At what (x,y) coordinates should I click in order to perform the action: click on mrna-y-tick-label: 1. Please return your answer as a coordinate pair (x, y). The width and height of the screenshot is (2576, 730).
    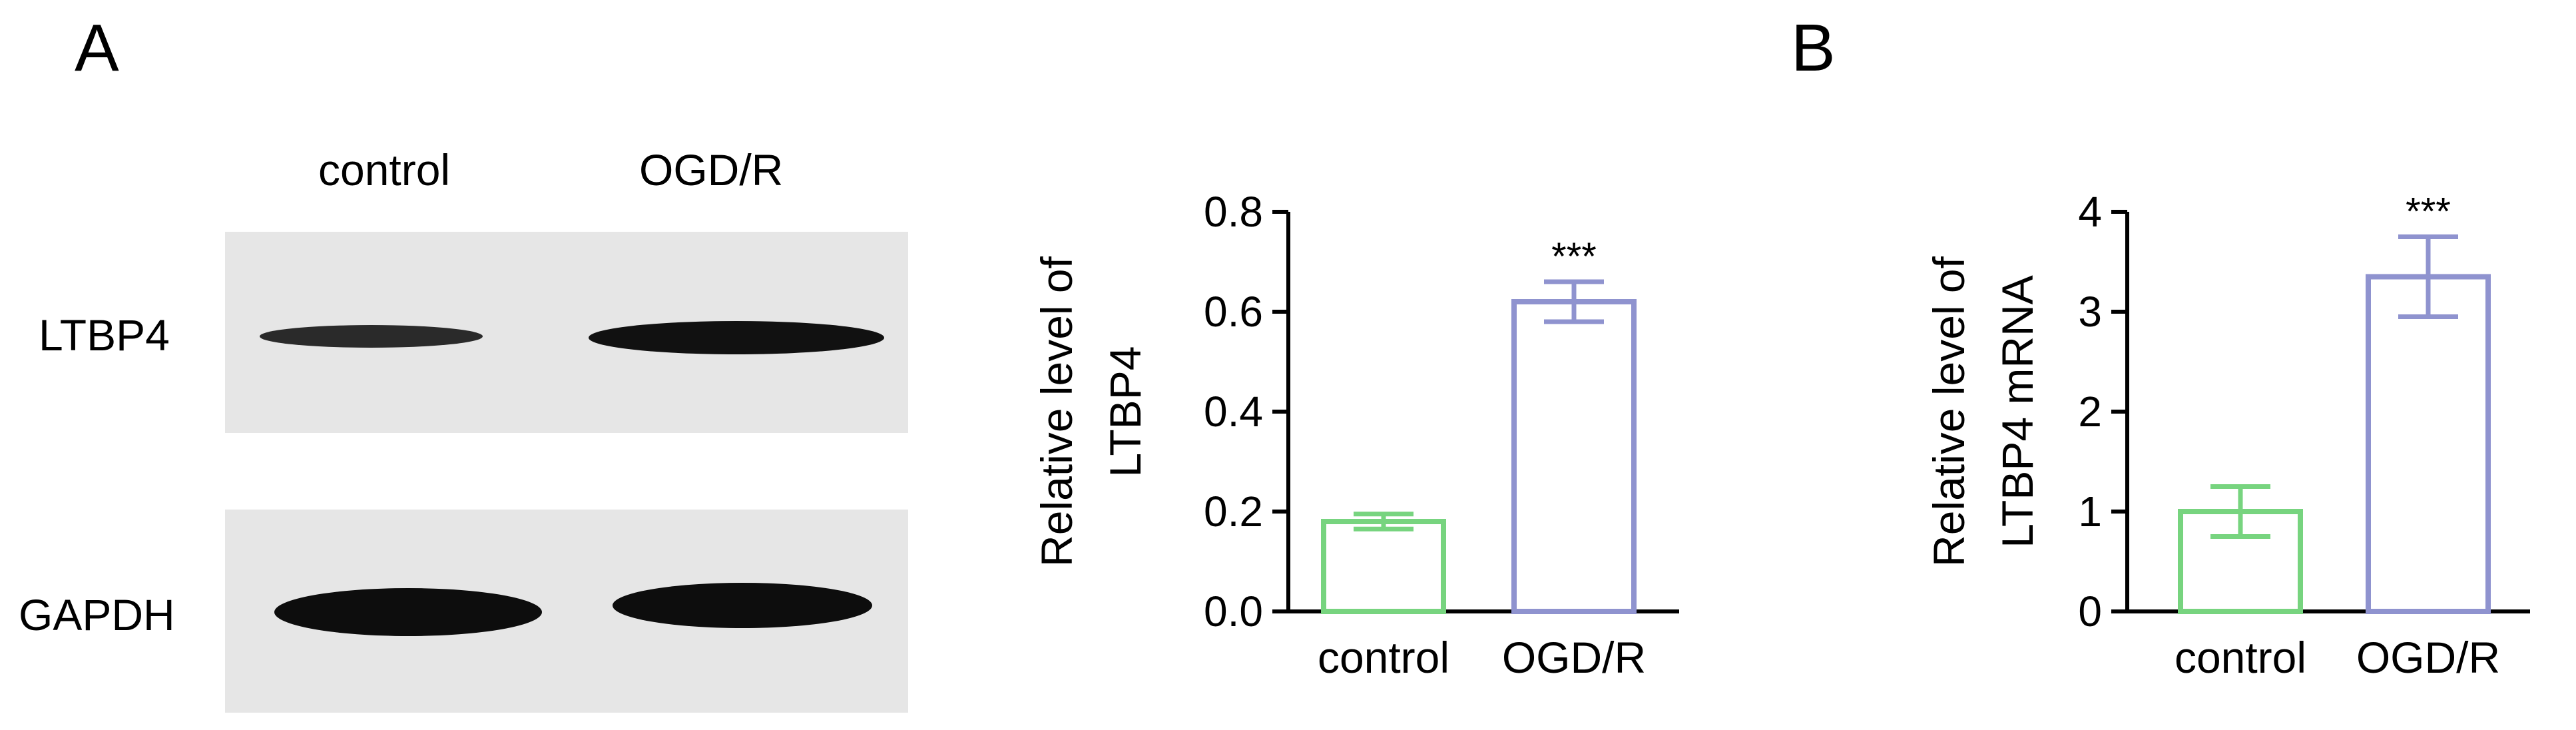
    Looking at the image, I should click on (2090, 512).